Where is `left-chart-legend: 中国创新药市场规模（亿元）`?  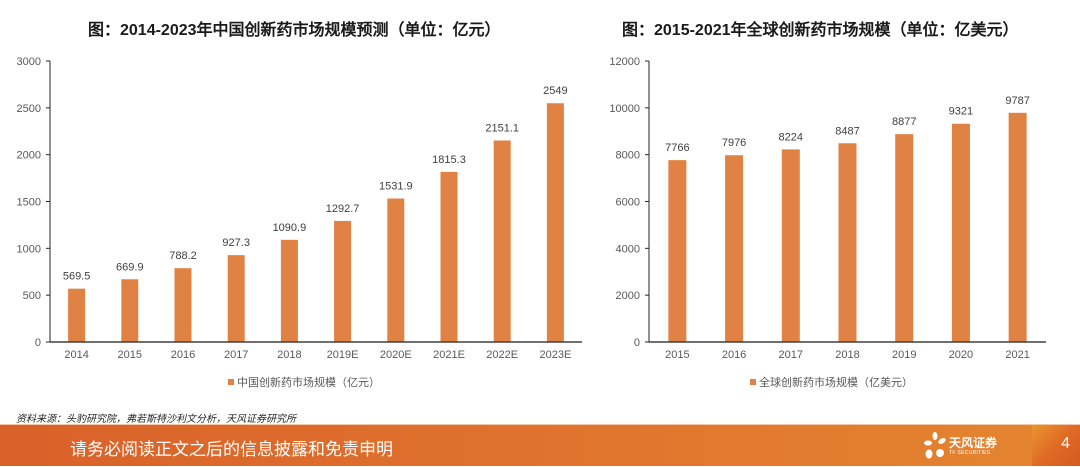
left-chart-legend: 中国创新药市场规模（亿元） is located at coordinates (304, 382).